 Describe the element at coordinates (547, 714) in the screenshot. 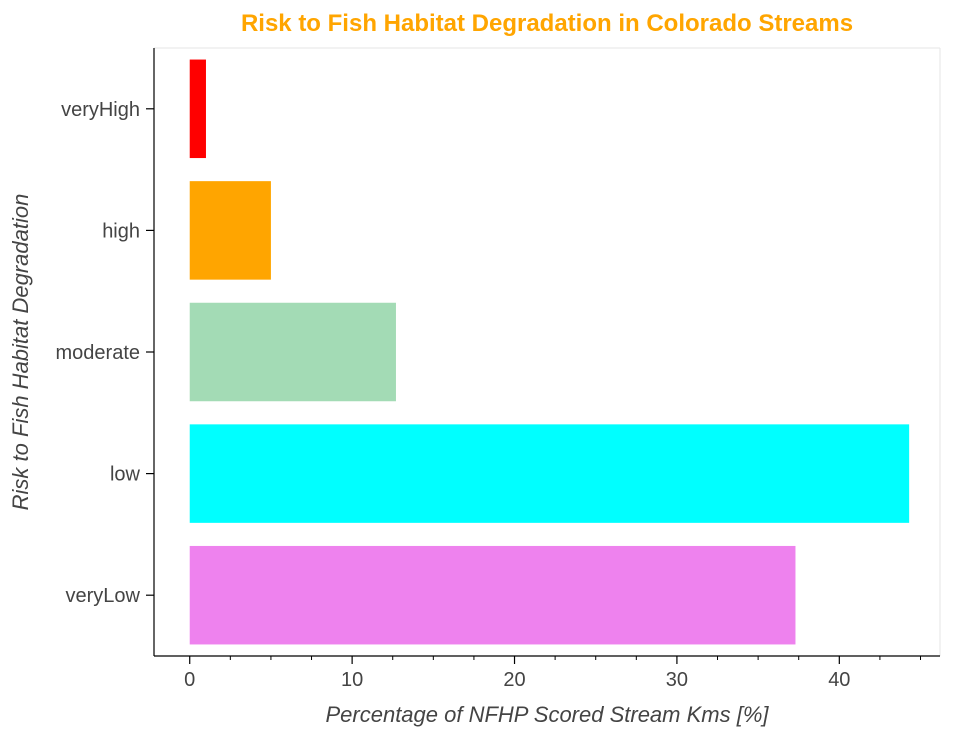

I see `x-axis-title: Percentage of NFHP Scored Stream Kms [%]` at that location.